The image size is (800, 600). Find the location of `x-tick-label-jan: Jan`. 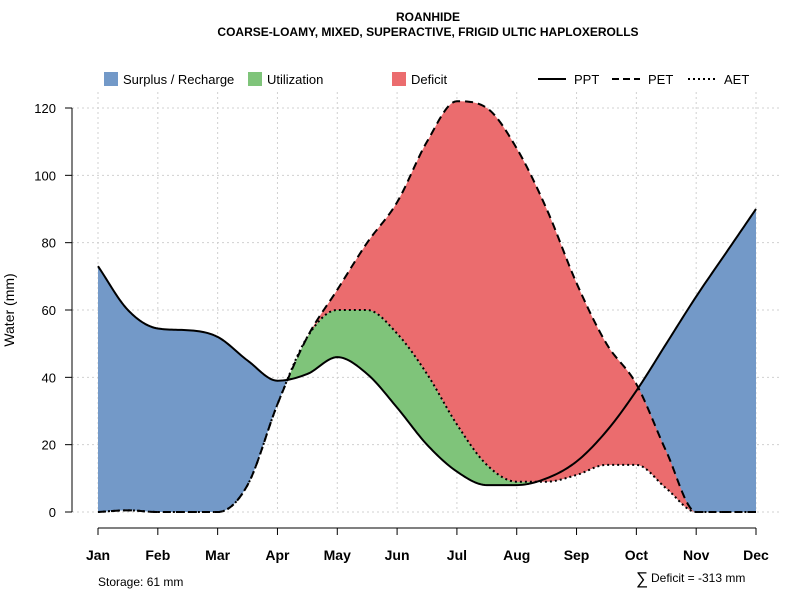

x-tick-label-jan: Jan is located at coordinates (98, 555).